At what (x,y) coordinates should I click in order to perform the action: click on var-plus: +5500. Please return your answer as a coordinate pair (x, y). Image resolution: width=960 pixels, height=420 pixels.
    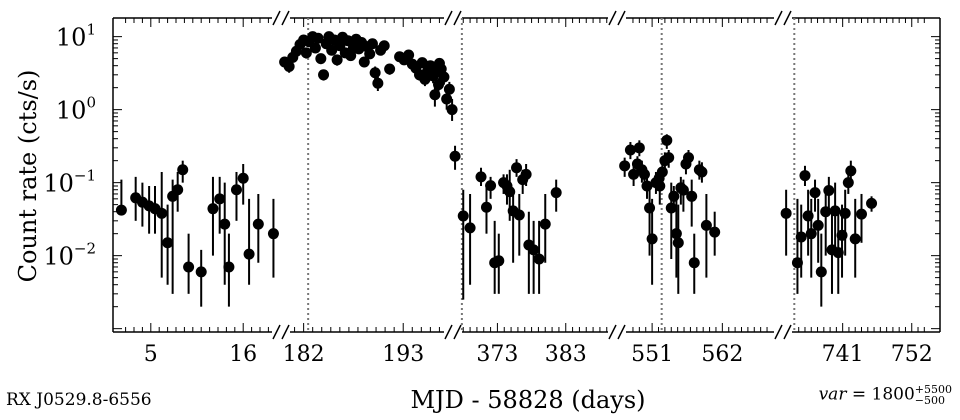
    Looking at the image, I should click on (933, 389).